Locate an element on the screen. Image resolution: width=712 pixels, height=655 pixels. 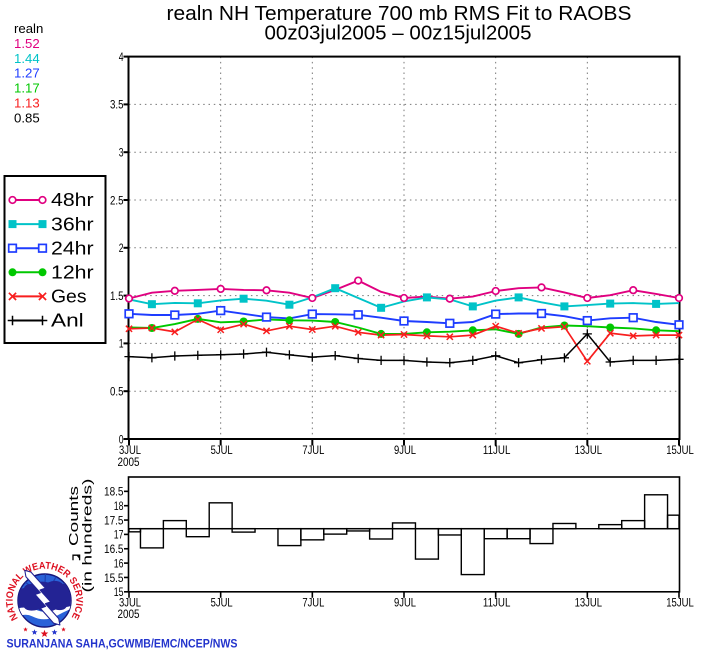
svg-text: 1.13 is located at coordinates (27, 103).